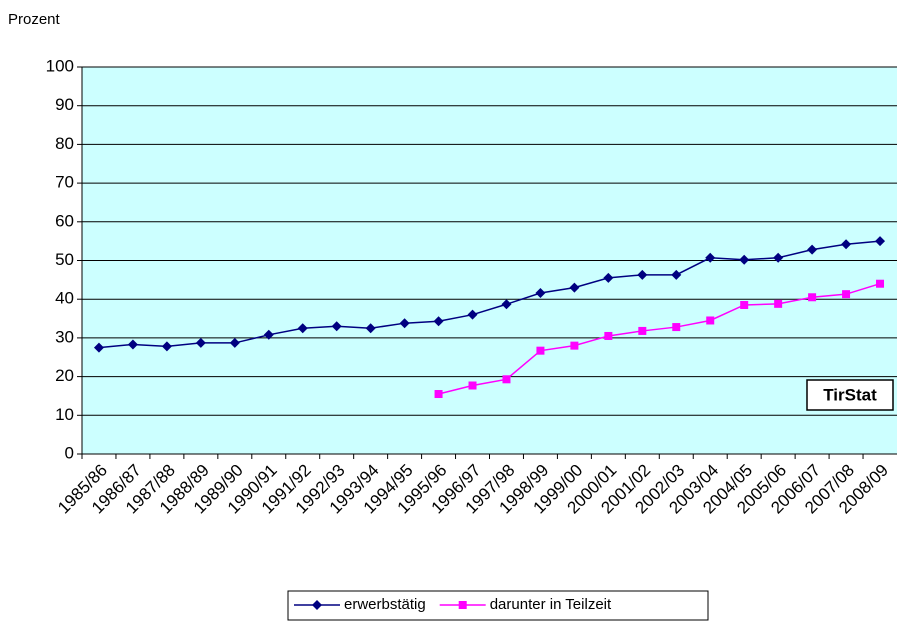  I want to click on annotation-box, so click(850, 395).